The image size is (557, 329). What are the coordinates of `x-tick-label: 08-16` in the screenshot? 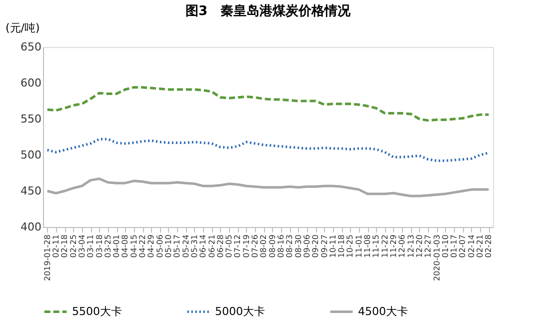 It's located at (281, 246).